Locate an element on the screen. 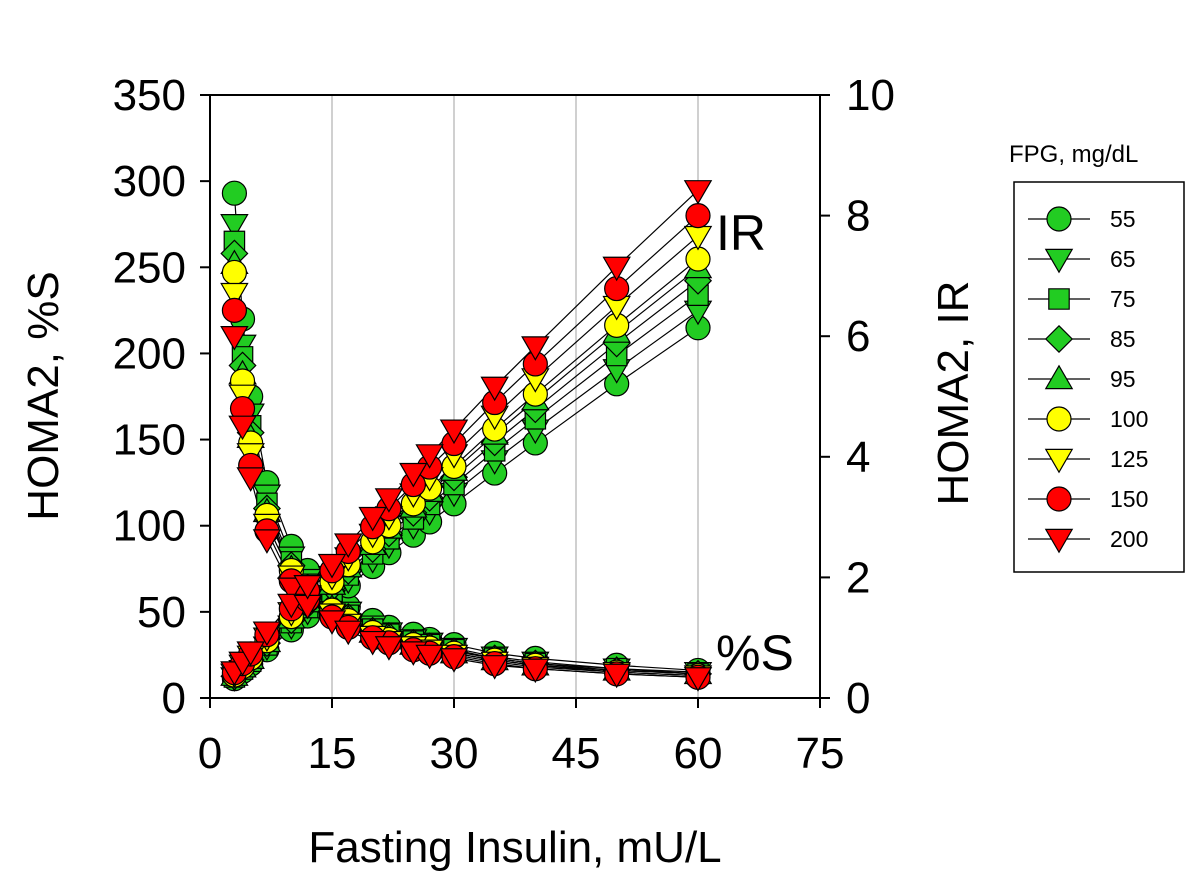  x-tick-label-30: 30 is located at coordinates (454, 753).